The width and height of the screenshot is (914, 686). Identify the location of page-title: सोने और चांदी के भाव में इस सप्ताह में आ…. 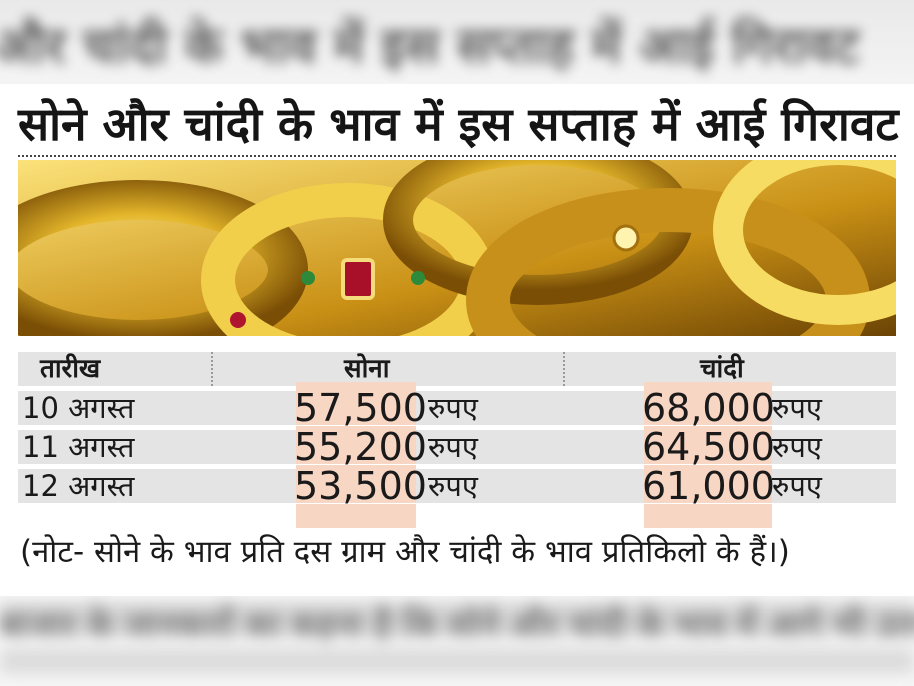
(458, 124).